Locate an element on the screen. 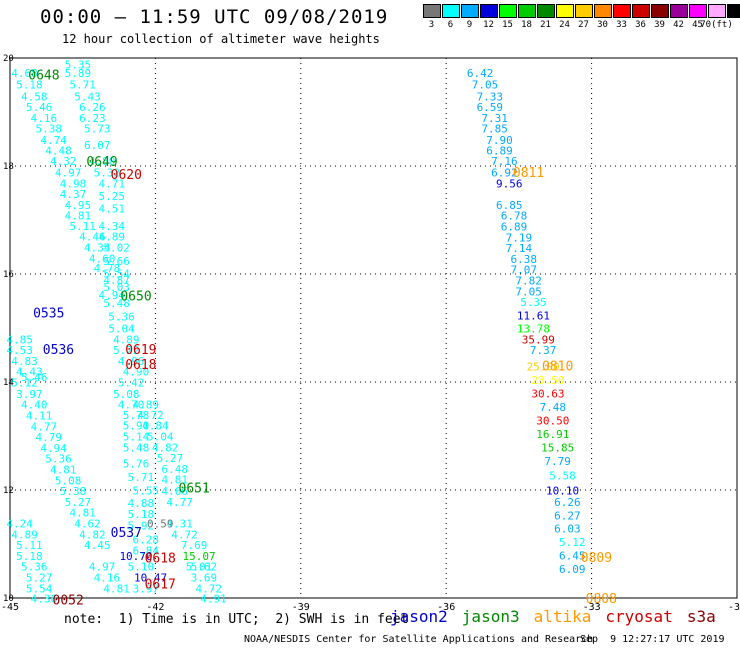  satellite-legend-item: jason2 is located at coordinates (419, 616).